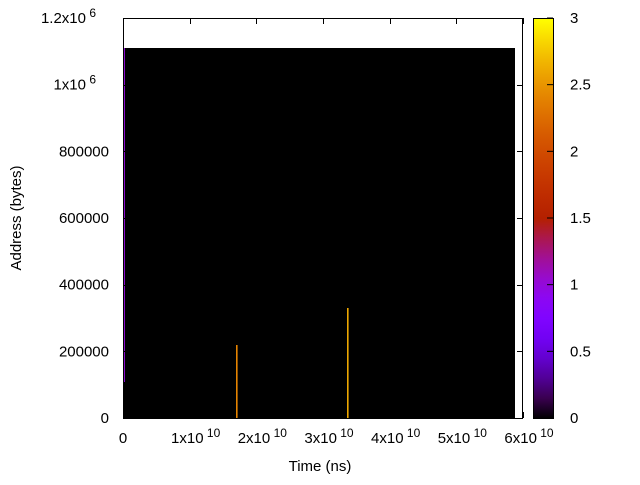 The image size is (640, 485). I want to click on colorbar-tick-label: 3, so click(574, 18).